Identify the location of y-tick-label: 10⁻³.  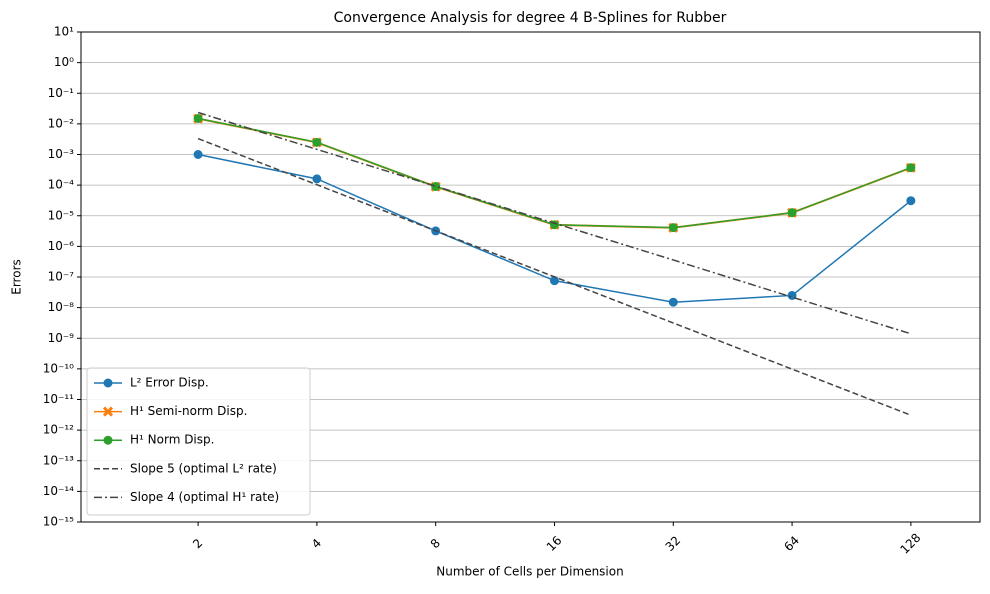
(61, 154).